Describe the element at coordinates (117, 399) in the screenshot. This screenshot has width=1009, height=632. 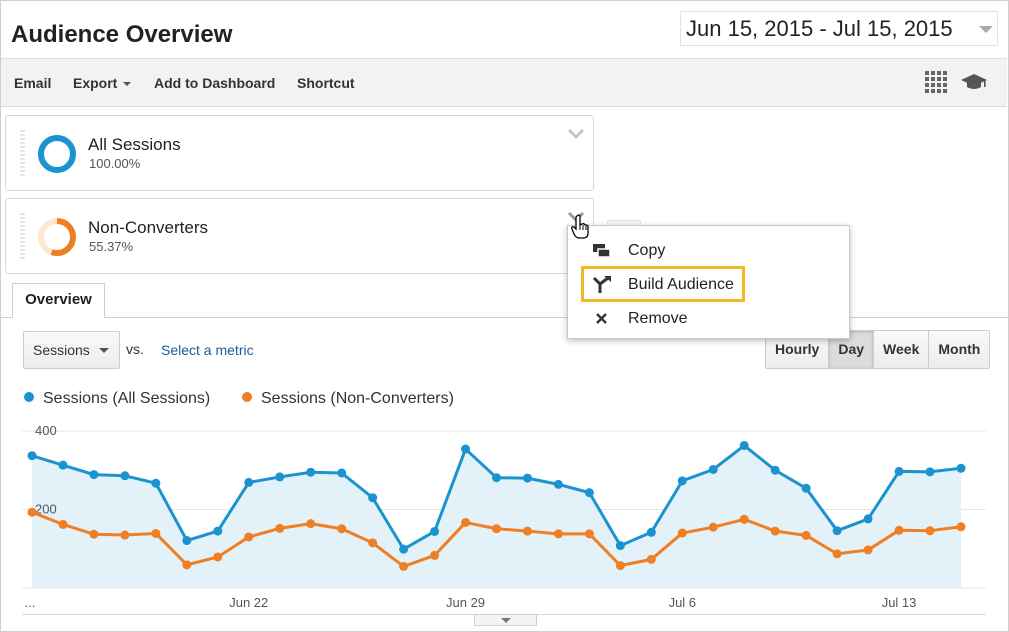
I see `legend-item-all-sessions: Sessions (All Sessions)` at that location.